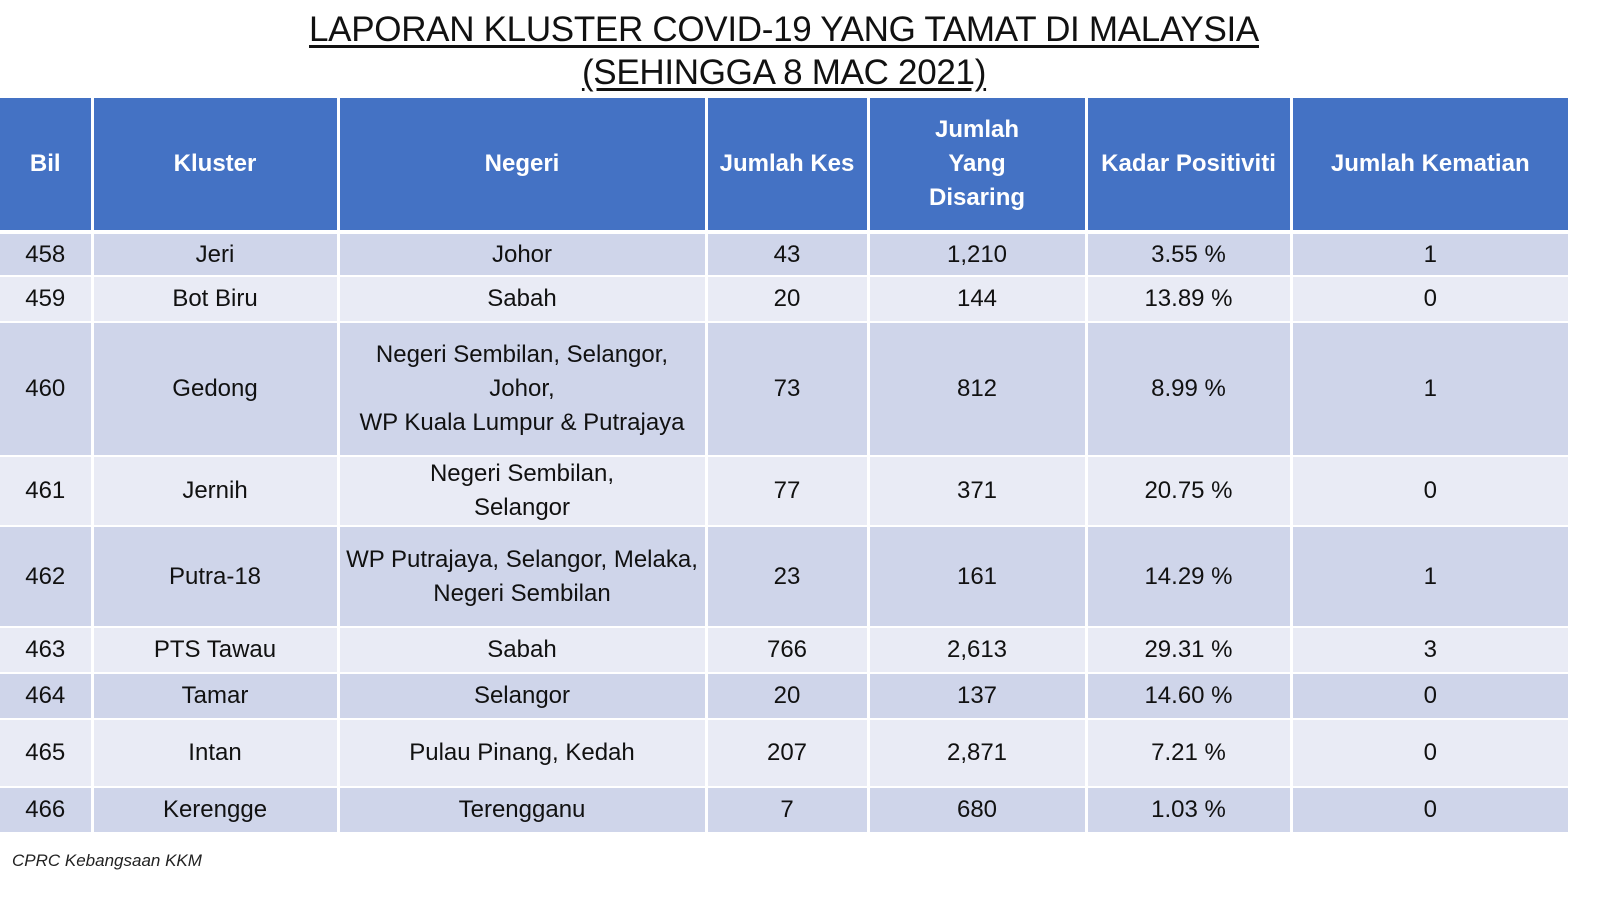 This screenshot has width=1600, height=900. I want to click on cell-bil: 466, so click(47, 810).